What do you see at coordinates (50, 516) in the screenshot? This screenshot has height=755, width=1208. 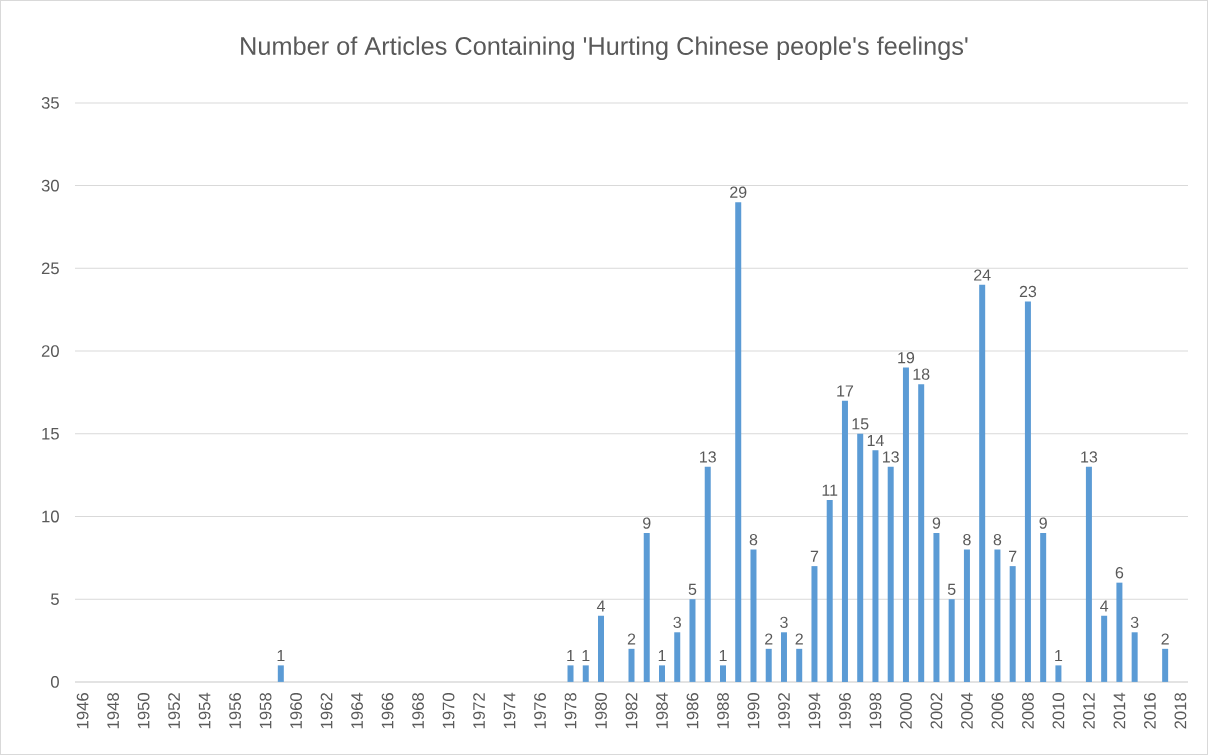 I see `y-tick-label: 10` at bounding box center [50, 516].